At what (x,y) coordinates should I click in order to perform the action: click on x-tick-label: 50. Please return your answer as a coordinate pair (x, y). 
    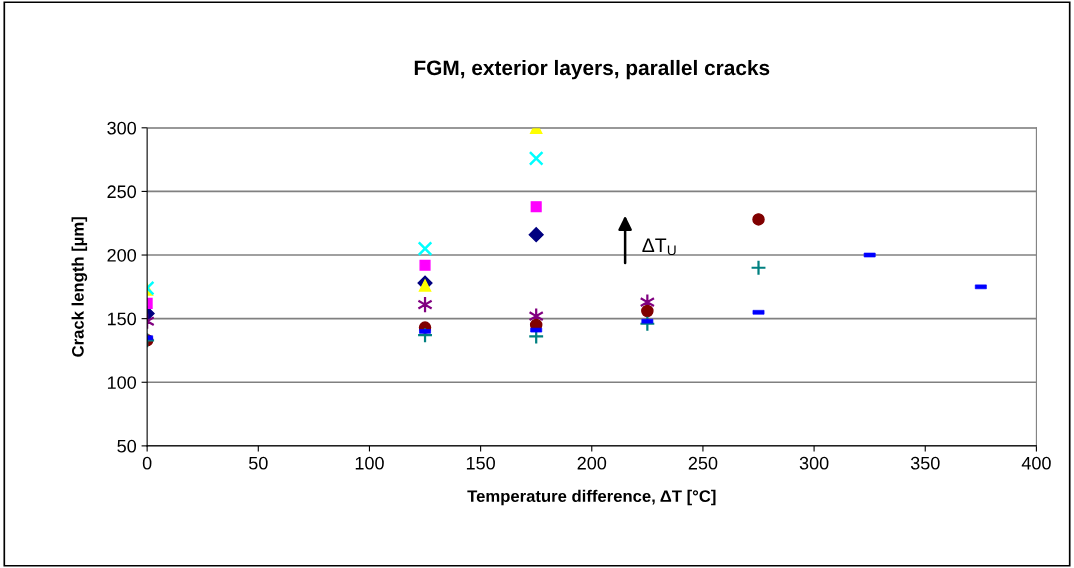
    Looking at the image, I should click on (258, 463).